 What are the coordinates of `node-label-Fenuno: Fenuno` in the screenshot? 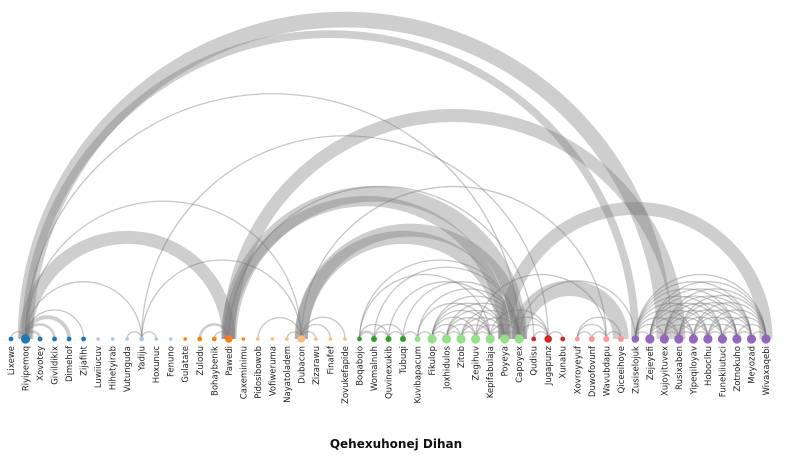 It's located at (172, 361).